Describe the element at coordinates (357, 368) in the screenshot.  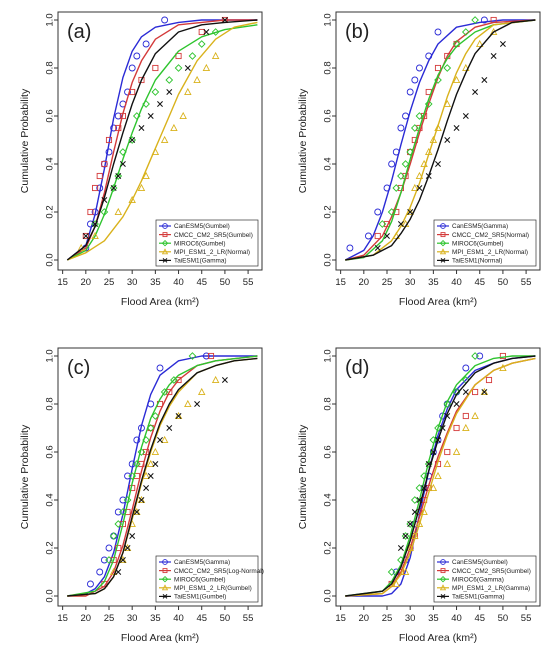
I see `panel-label: (d)` at that location.